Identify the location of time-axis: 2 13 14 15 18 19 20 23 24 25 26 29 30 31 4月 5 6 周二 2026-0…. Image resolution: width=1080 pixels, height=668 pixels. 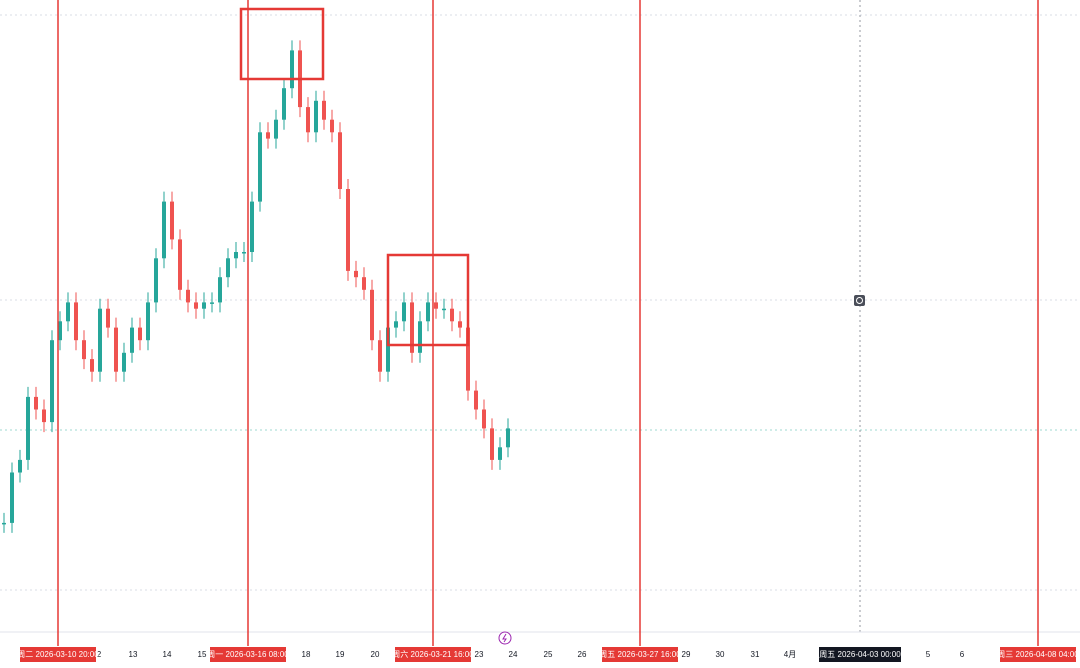
(548, 654).